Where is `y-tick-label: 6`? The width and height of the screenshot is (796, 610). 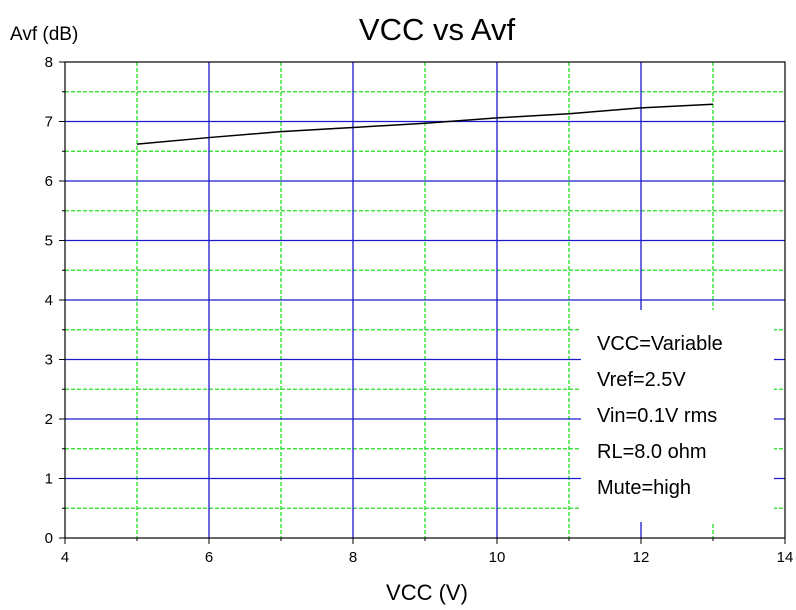 y-tick-label: 6 is located at coordinates (49, 181).